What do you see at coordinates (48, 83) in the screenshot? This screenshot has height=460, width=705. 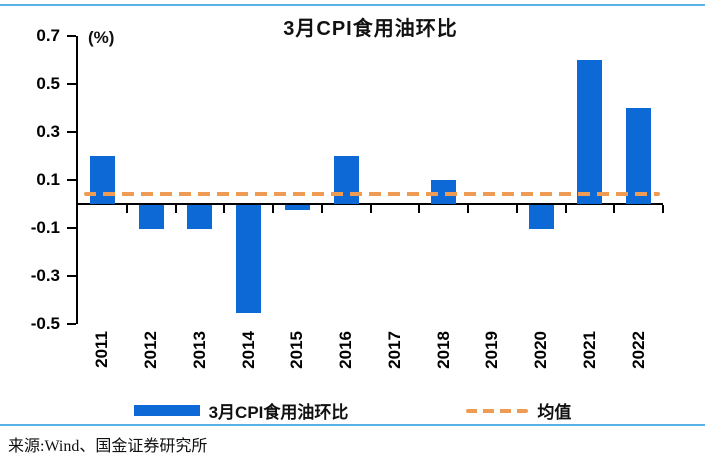 I see `y-tick-label: 0.5` at bounding box center [48, 83].